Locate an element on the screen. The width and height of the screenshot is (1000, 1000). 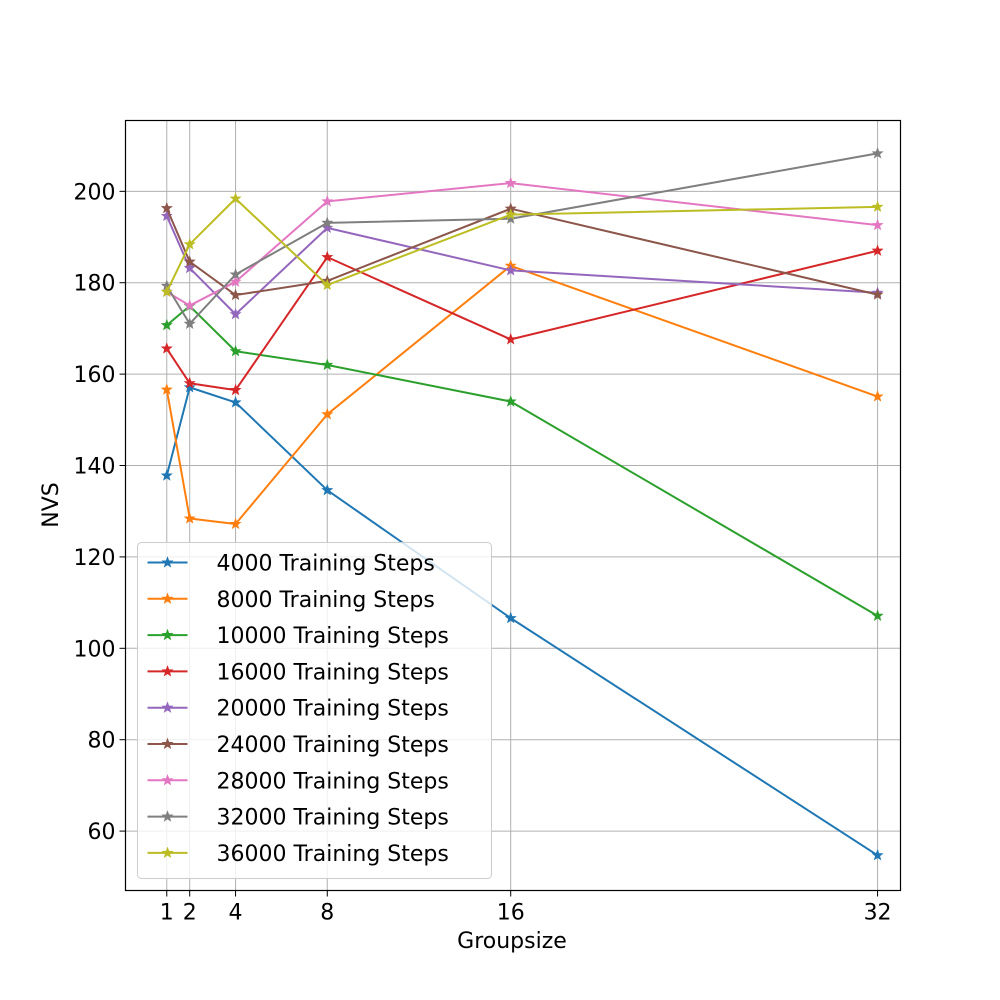
y-tick-label: 120 is located at coordinates (95, 558).